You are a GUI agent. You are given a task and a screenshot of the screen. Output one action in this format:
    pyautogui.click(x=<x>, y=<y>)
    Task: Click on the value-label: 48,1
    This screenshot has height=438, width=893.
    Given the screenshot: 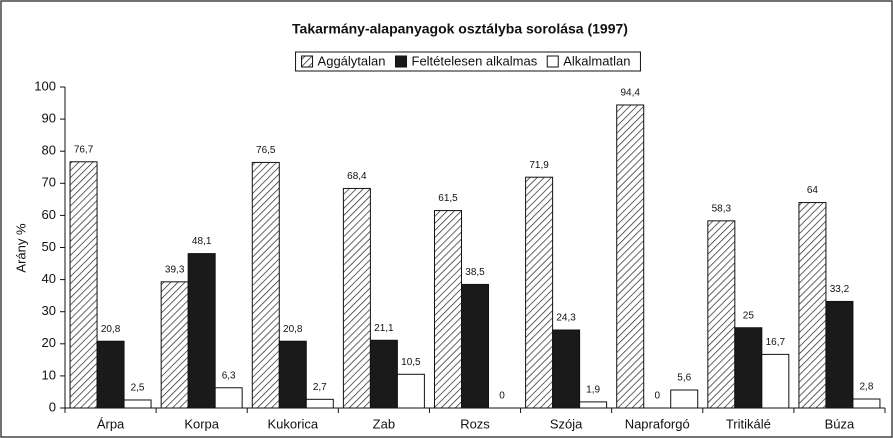 What is the action you would take?
    pyautogui.click(x=202, y=241)
    